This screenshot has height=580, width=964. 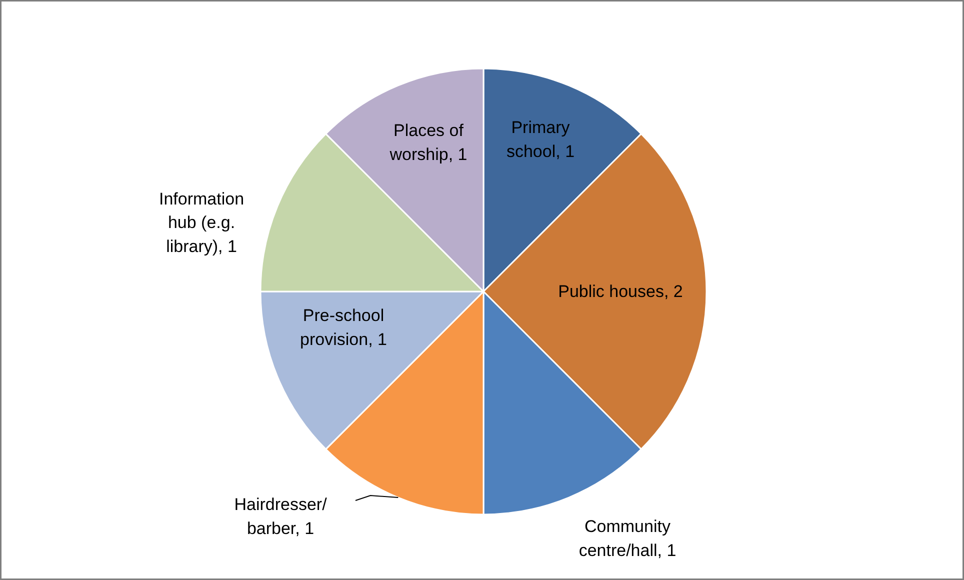 What do you see at coordinates (540, 139) in the screenshot?
I see `slice-label: Primary school, 1` at bounding box center [540, 139].